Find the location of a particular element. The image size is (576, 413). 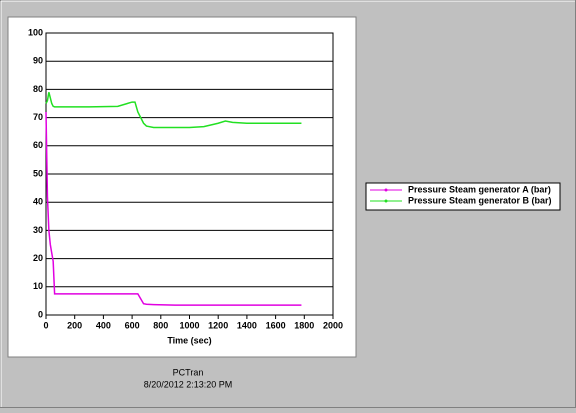

y-tick-label: 30 is located at coordinates (38, 230).